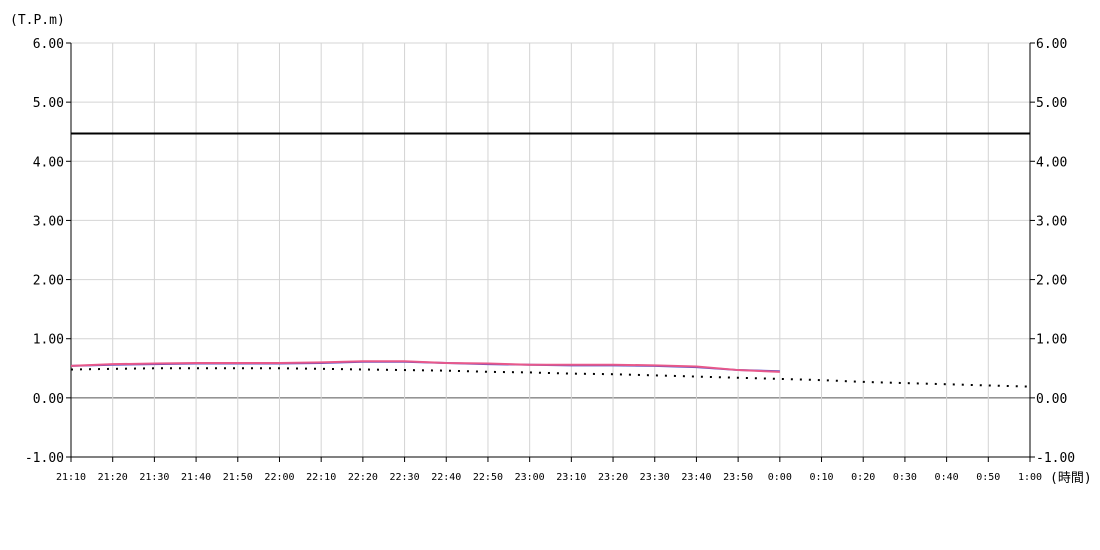 Image resolution: width=1100 pixels, height=550 pixels. I want to click on x-tick-label: 23:10, so click(571, 477).